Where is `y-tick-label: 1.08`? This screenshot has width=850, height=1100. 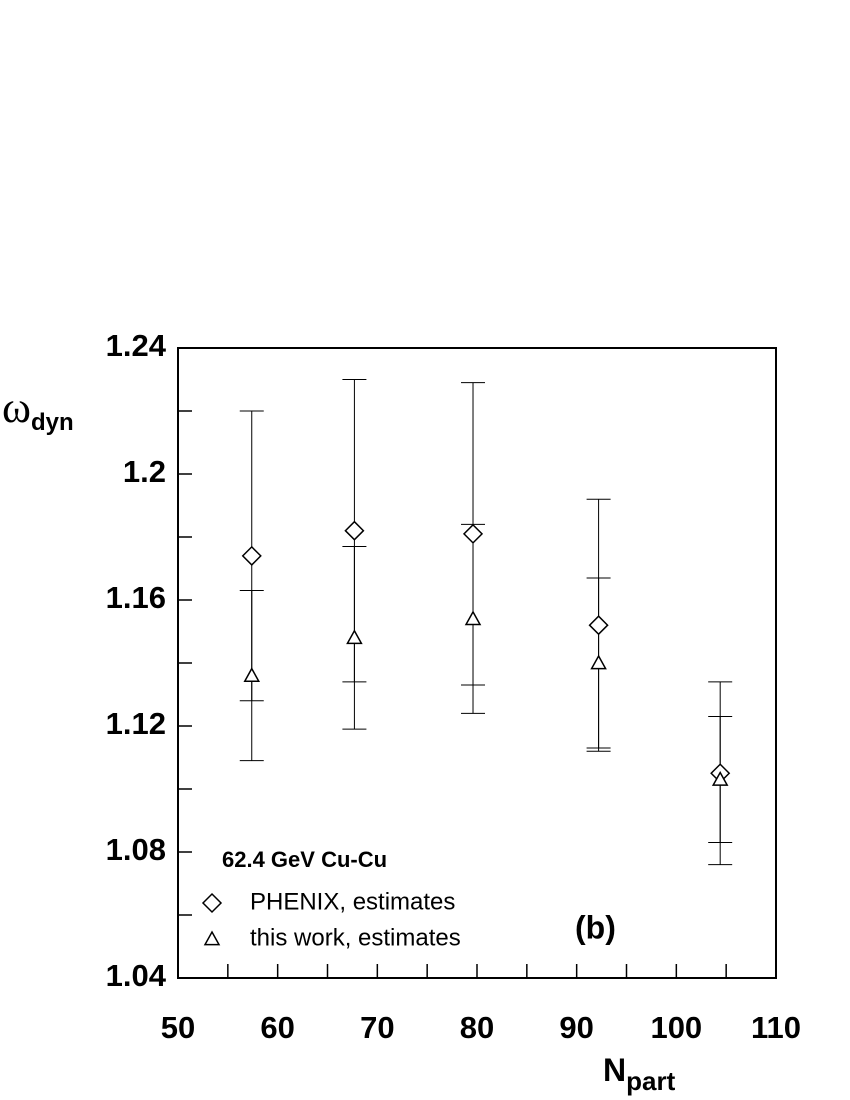 y-tick-label: 1.08 is located at coordinates (136, 849).